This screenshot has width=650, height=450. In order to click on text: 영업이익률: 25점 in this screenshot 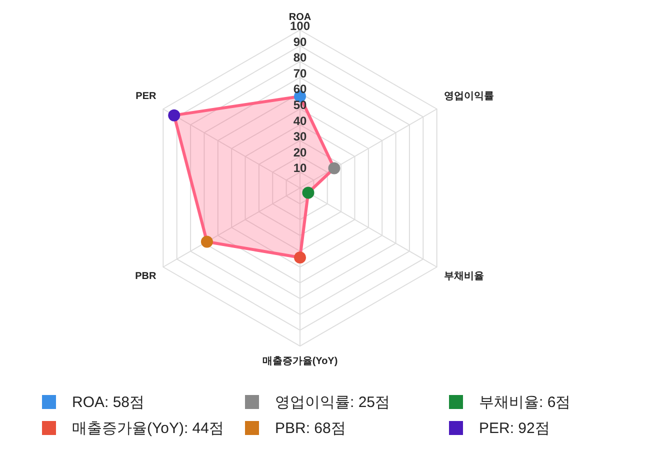, I will do `click(332, 402)`.